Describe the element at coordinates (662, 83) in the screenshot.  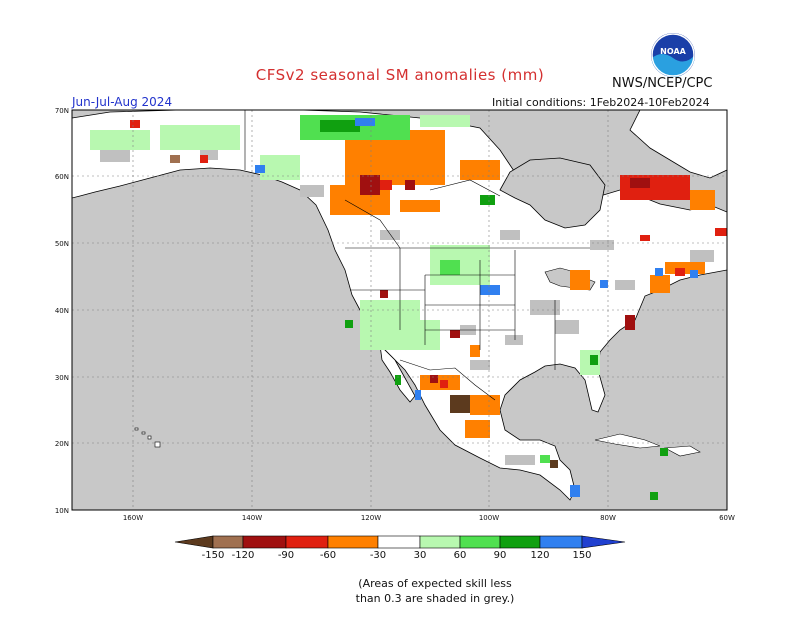
I see `agency-label: NWS/NCEP/CPC` at that location.